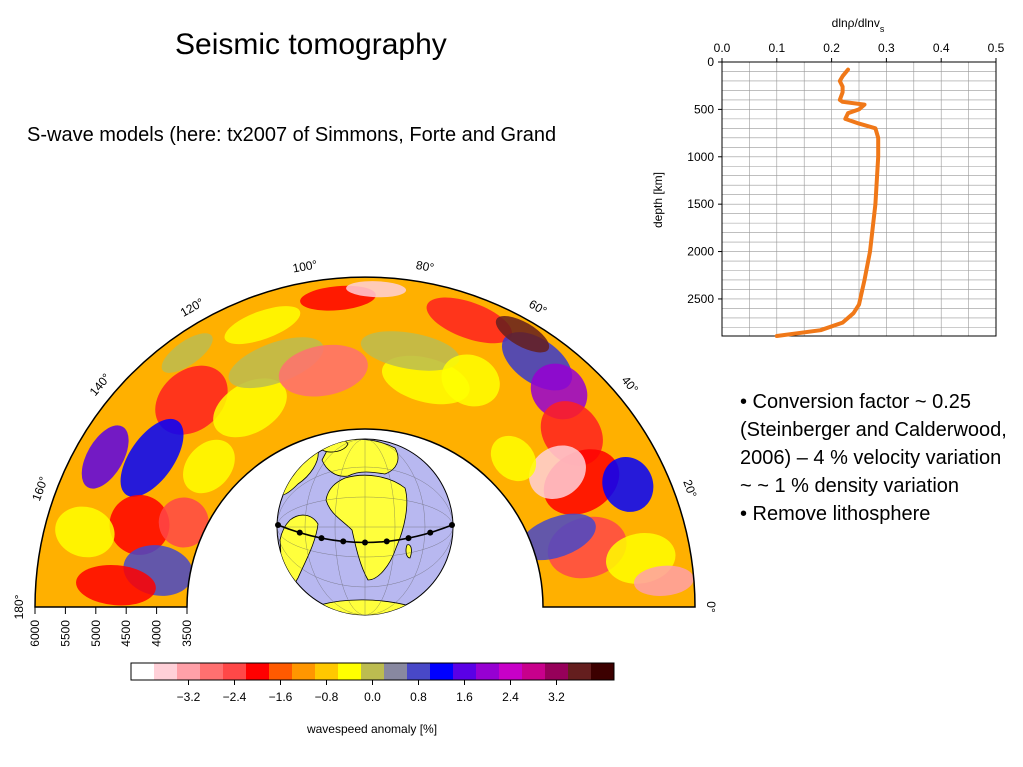 The width and height of the screenshot is (1023, 767). I want to click on angle-label: 80°, so click(425, 266).